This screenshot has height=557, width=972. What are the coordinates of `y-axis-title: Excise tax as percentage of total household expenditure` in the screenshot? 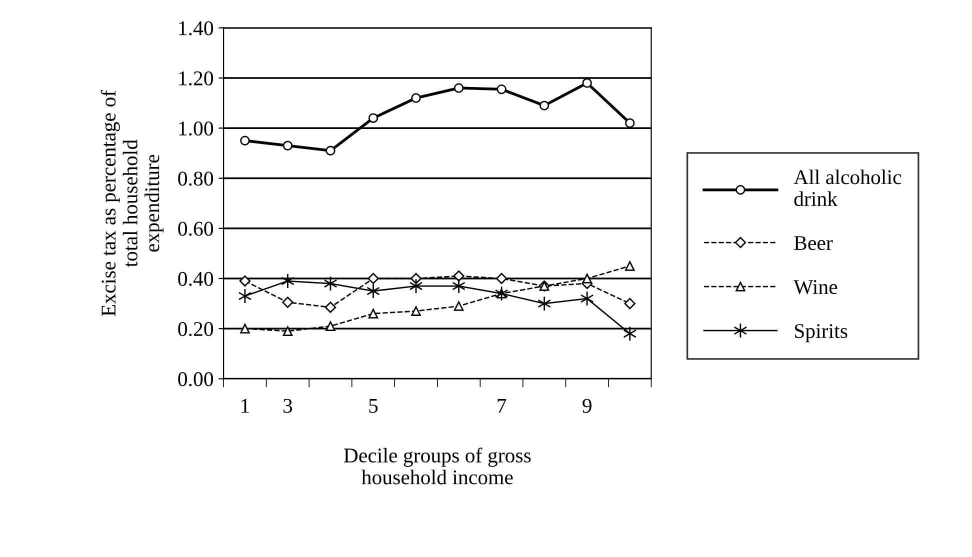 It's located at (132, 203).